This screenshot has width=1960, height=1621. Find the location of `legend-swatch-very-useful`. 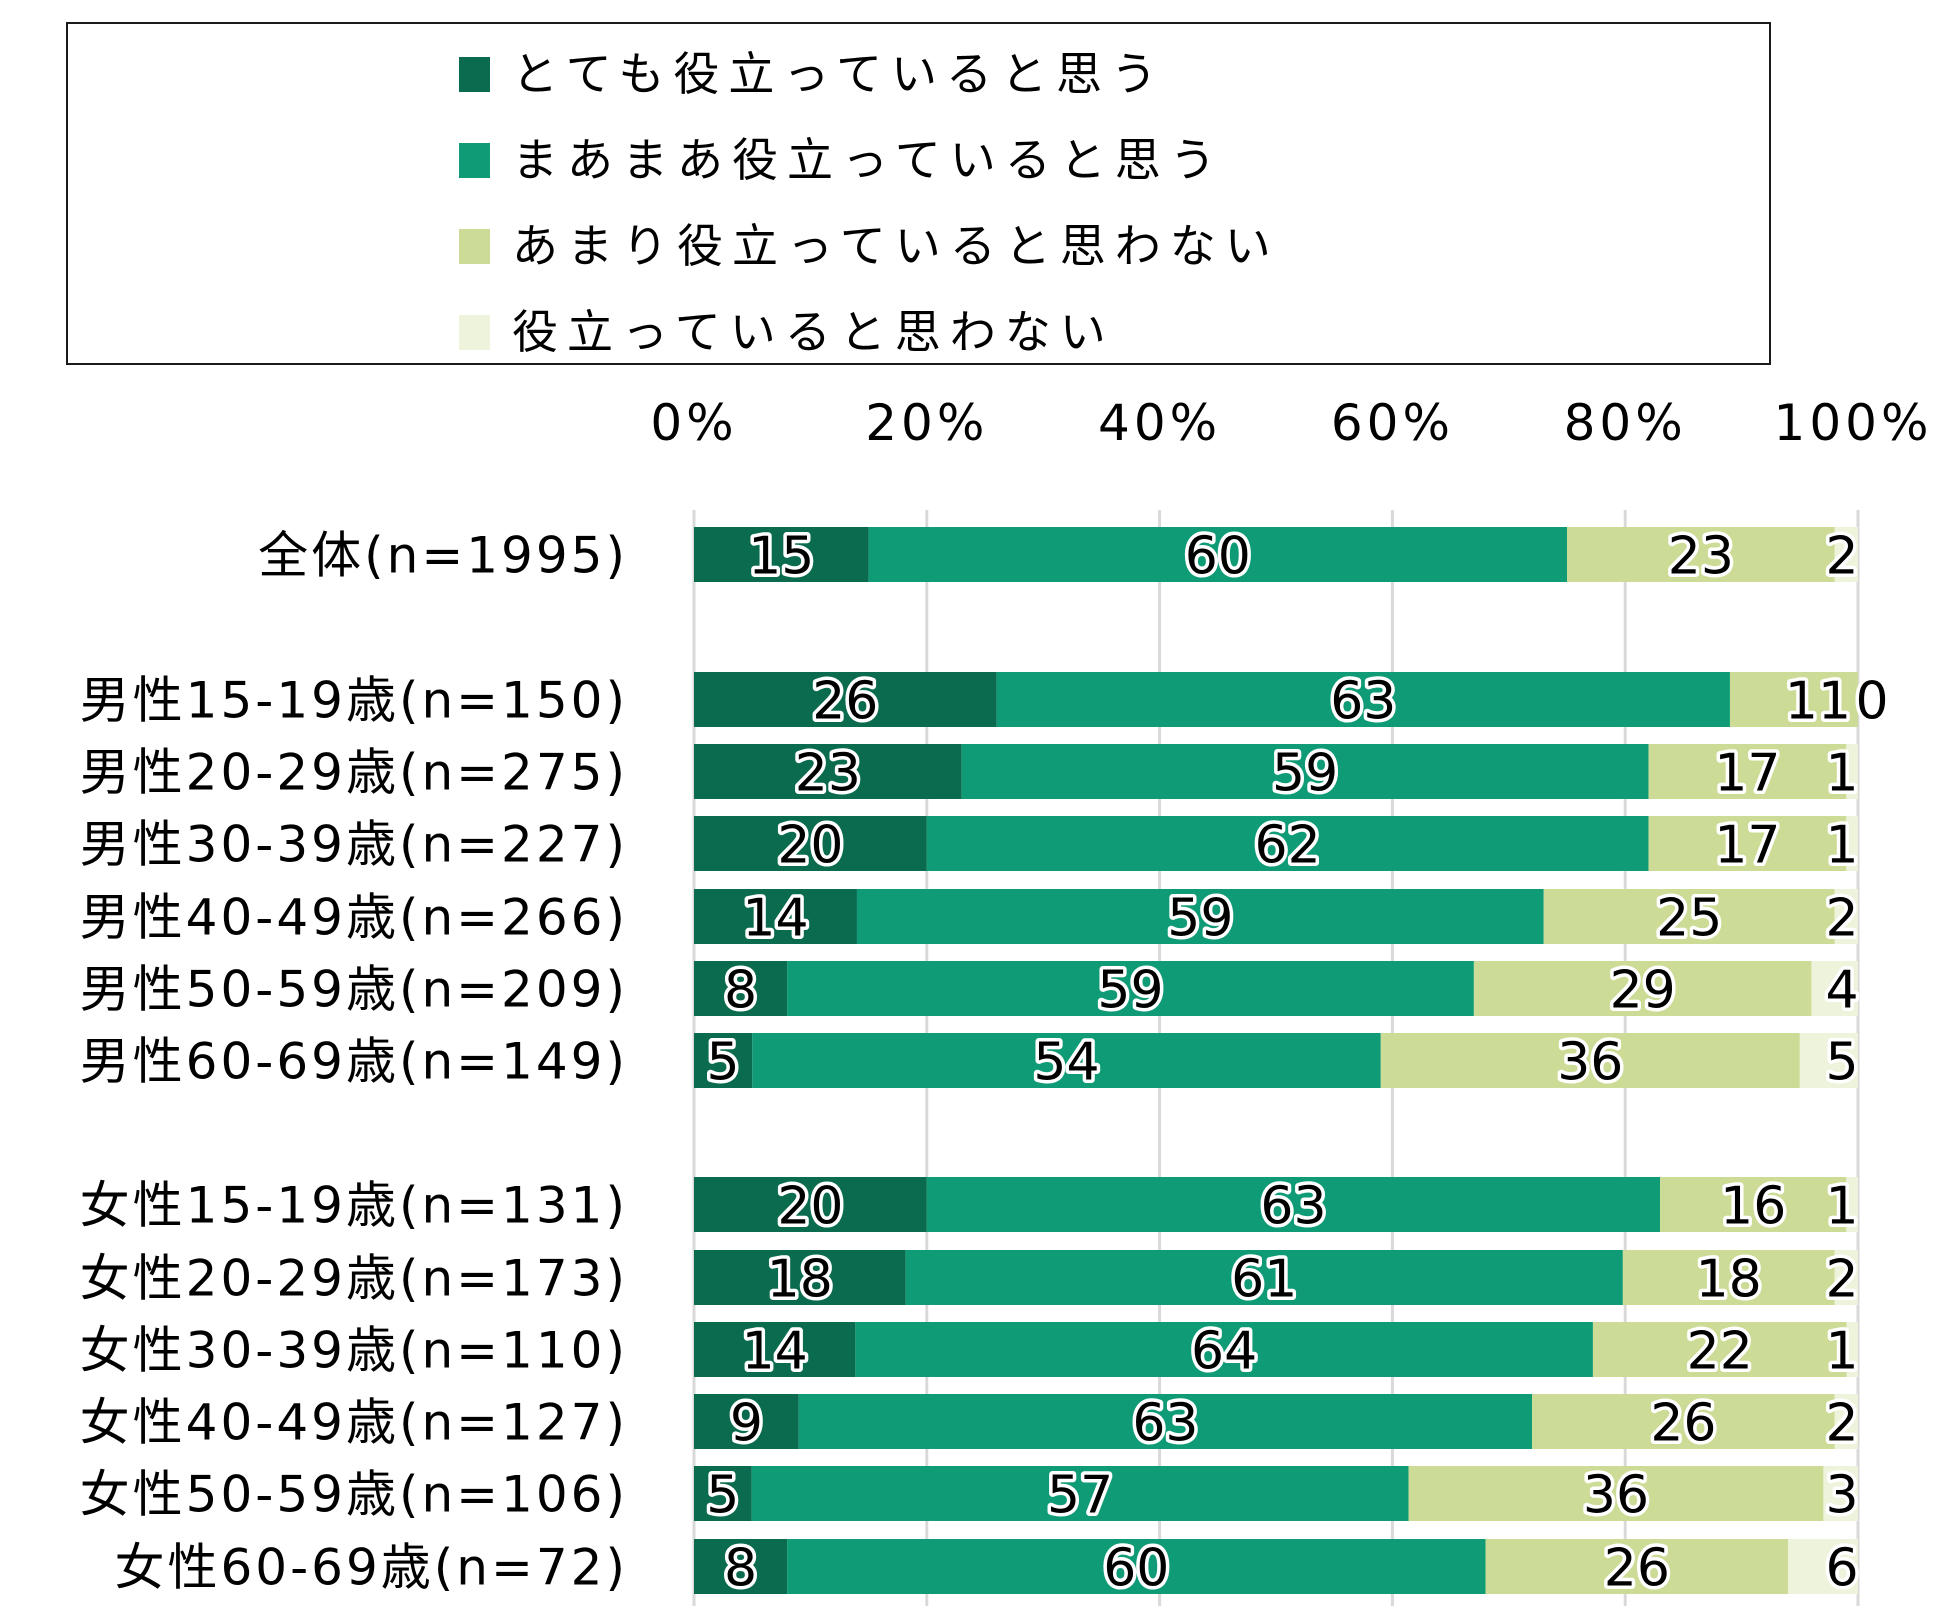

legend-swatch-very-useful is located at coordinates (474, 74).